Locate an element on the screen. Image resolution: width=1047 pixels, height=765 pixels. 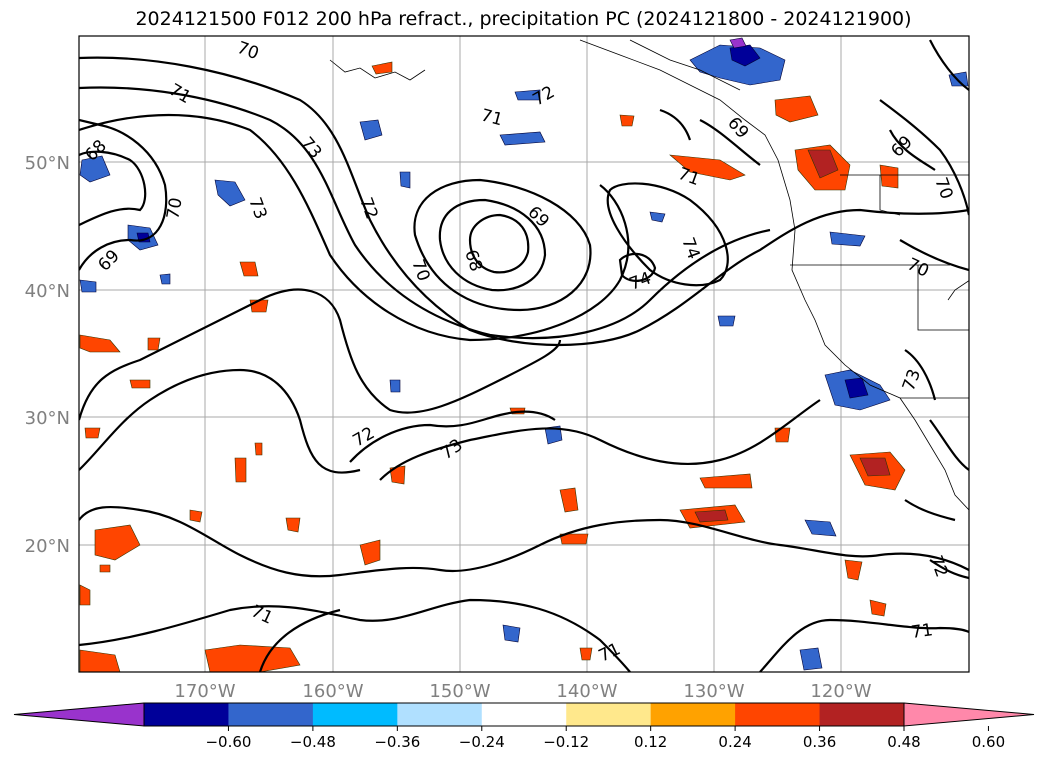
contour-label: 71 is located at coordinates (922, 631).